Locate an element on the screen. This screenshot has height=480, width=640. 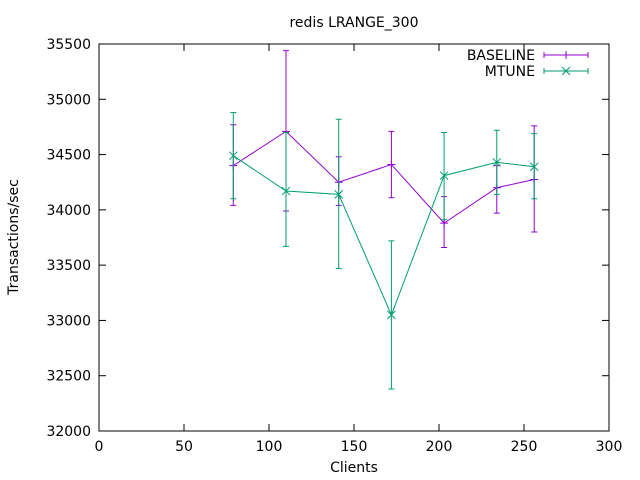
x-tick-label: 100 is located at coordinates (269, 447).